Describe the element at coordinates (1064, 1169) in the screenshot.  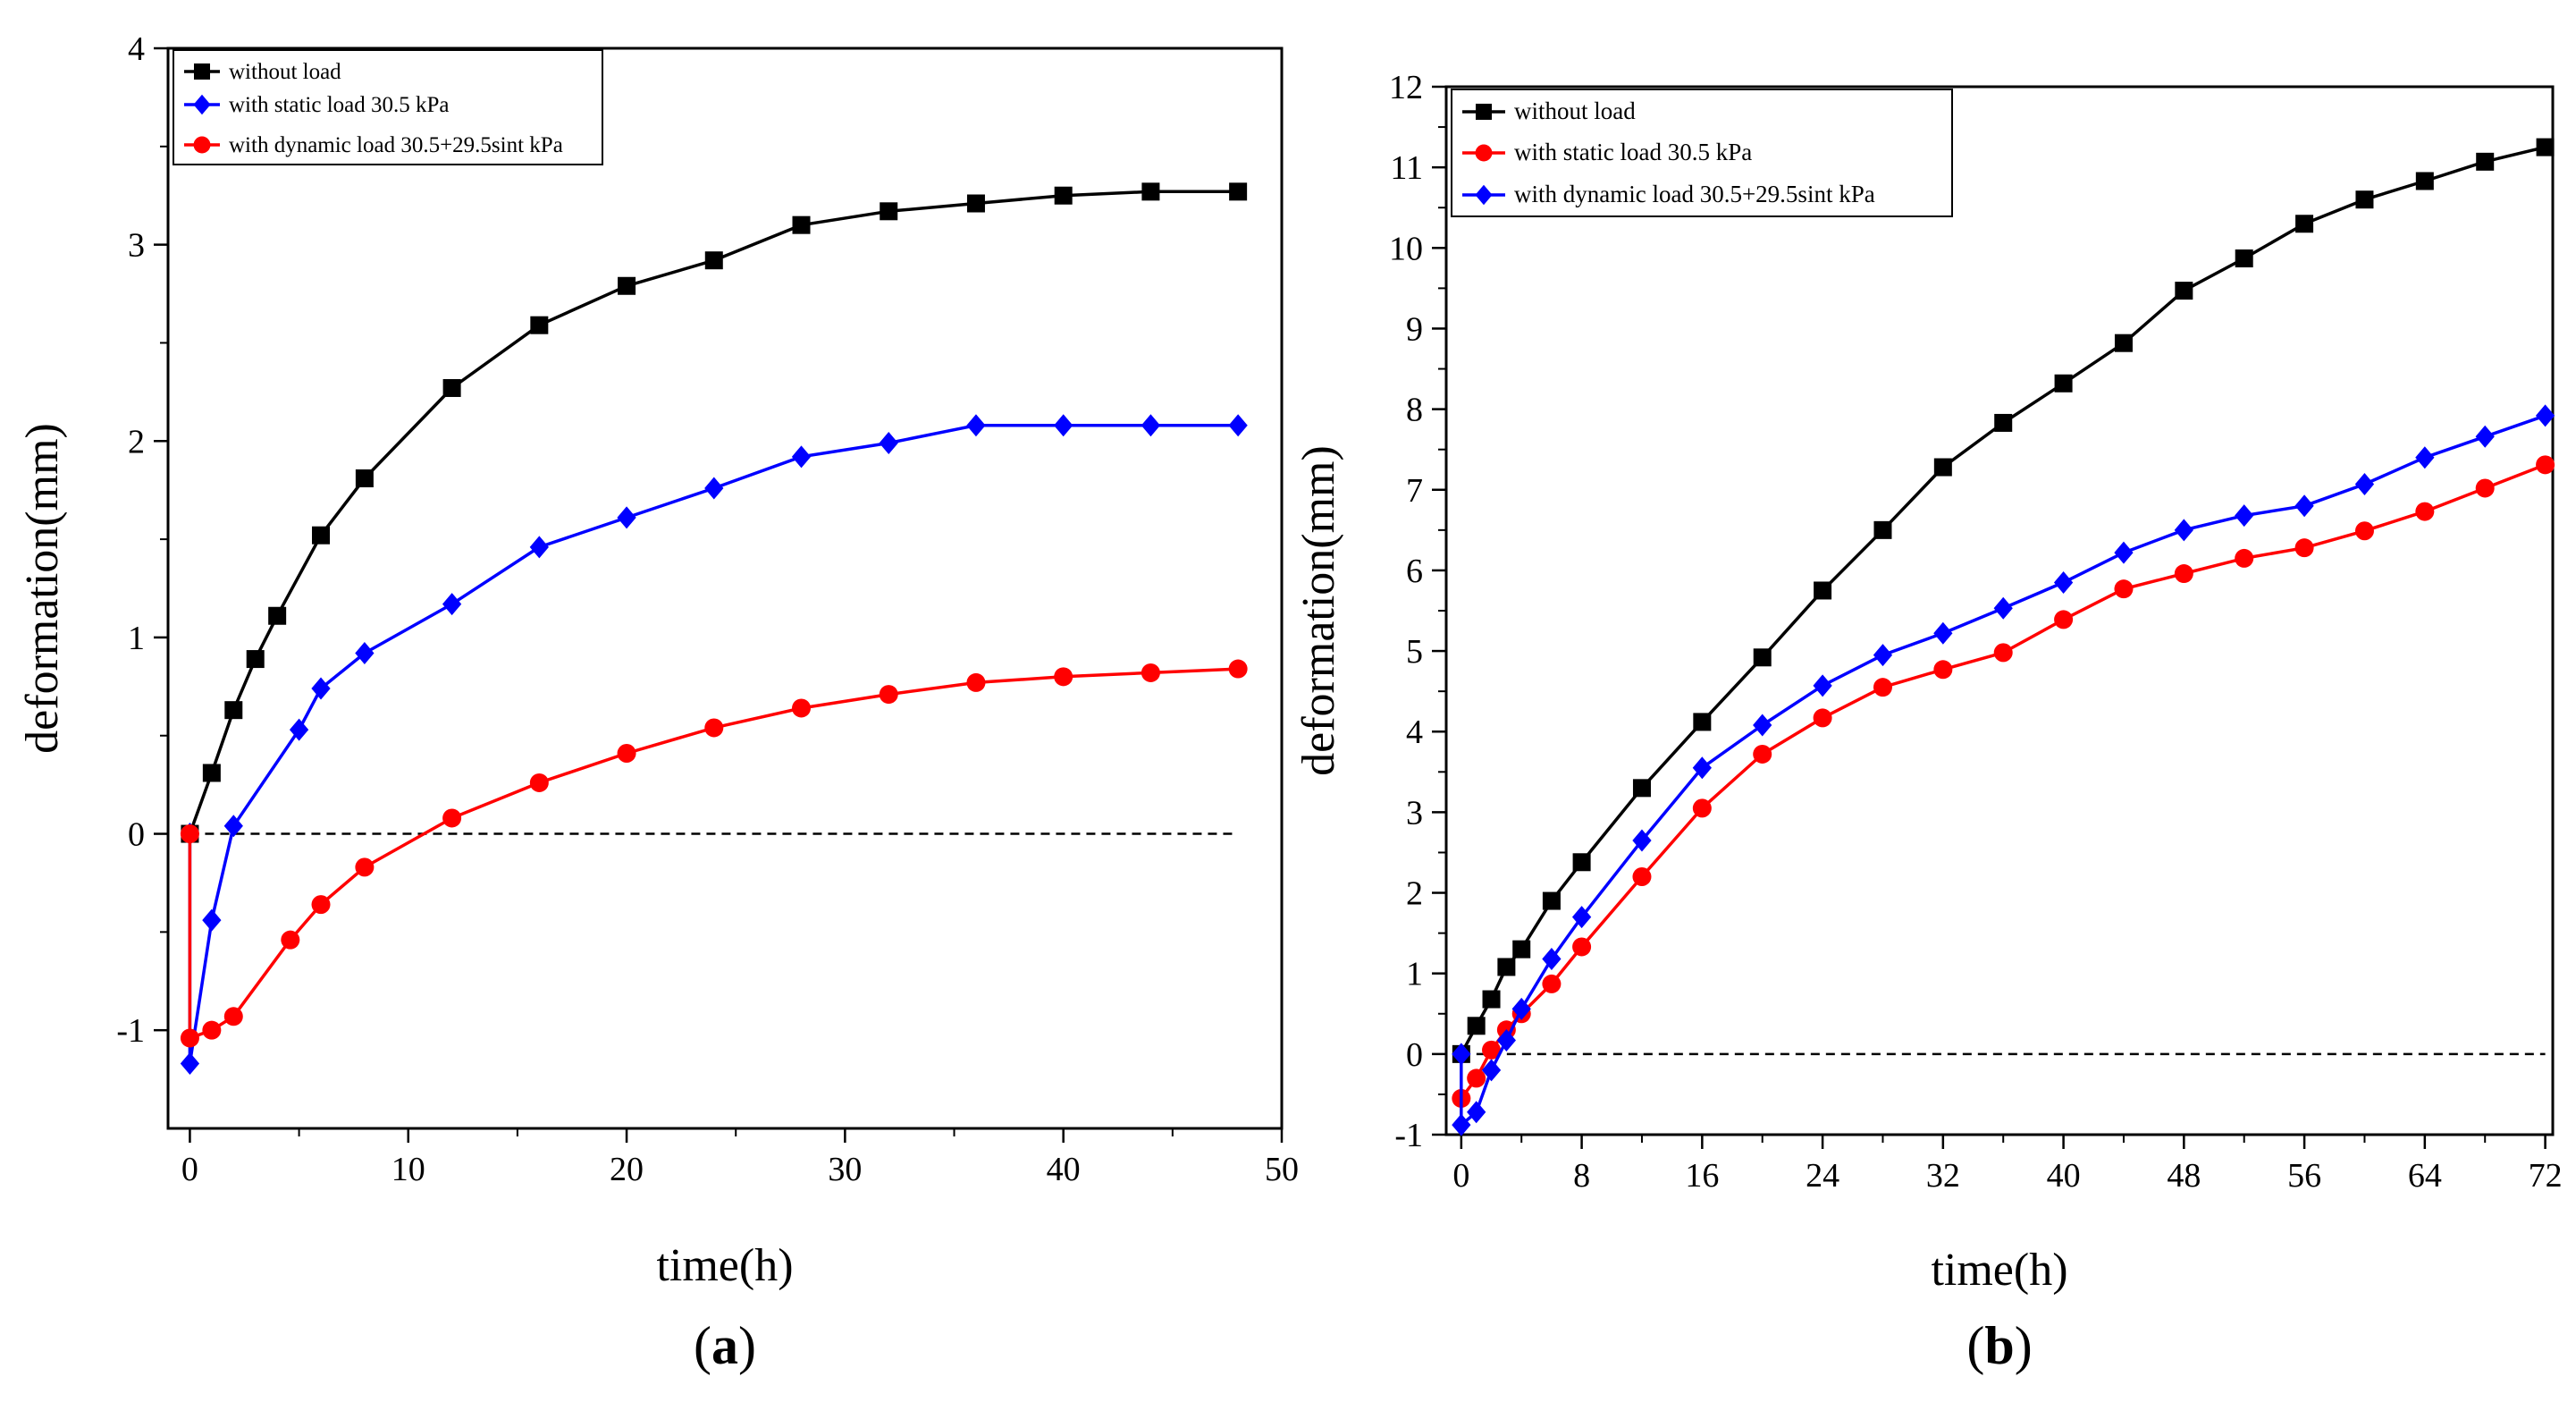
I see `x-tick-label: 40` at that location.